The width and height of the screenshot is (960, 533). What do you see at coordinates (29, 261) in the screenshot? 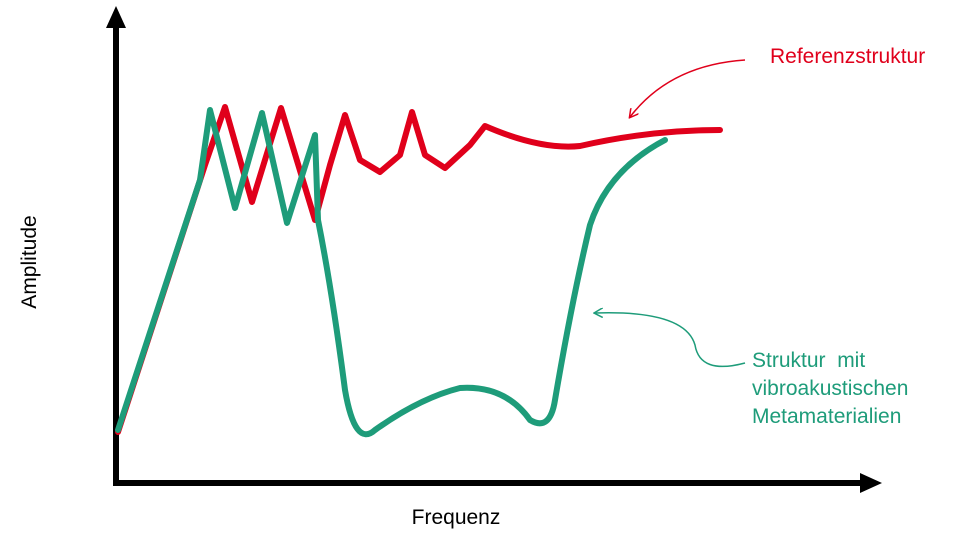
I see `y-axis-label: Amplitude` at bounding box center [29, 261].